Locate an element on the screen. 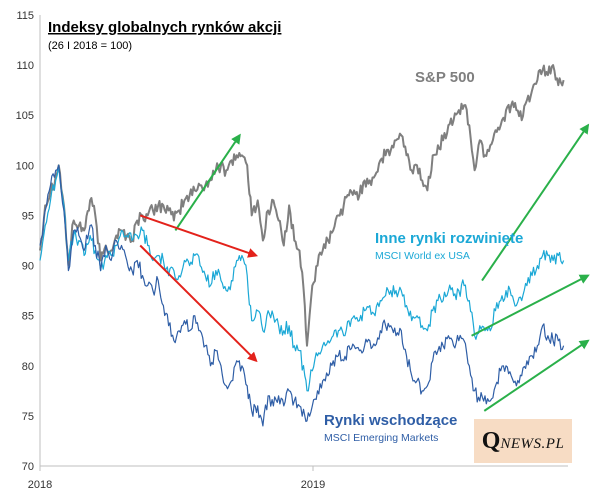 The image size is (596, 499). label-developed-markets: Inne rynki rozwinięte is located at coordinates (449, 238).